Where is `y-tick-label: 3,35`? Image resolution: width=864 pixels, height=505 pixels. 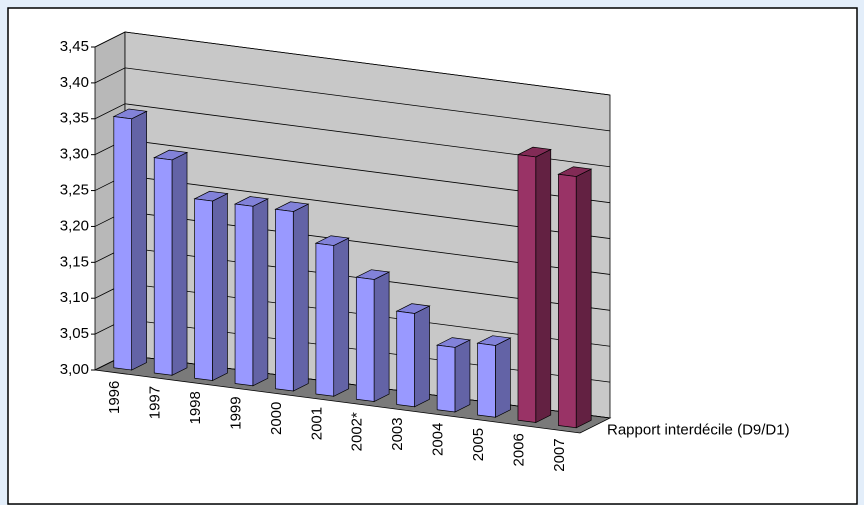
y-tick-label: 3,35 is located at coordinates (74, 118).